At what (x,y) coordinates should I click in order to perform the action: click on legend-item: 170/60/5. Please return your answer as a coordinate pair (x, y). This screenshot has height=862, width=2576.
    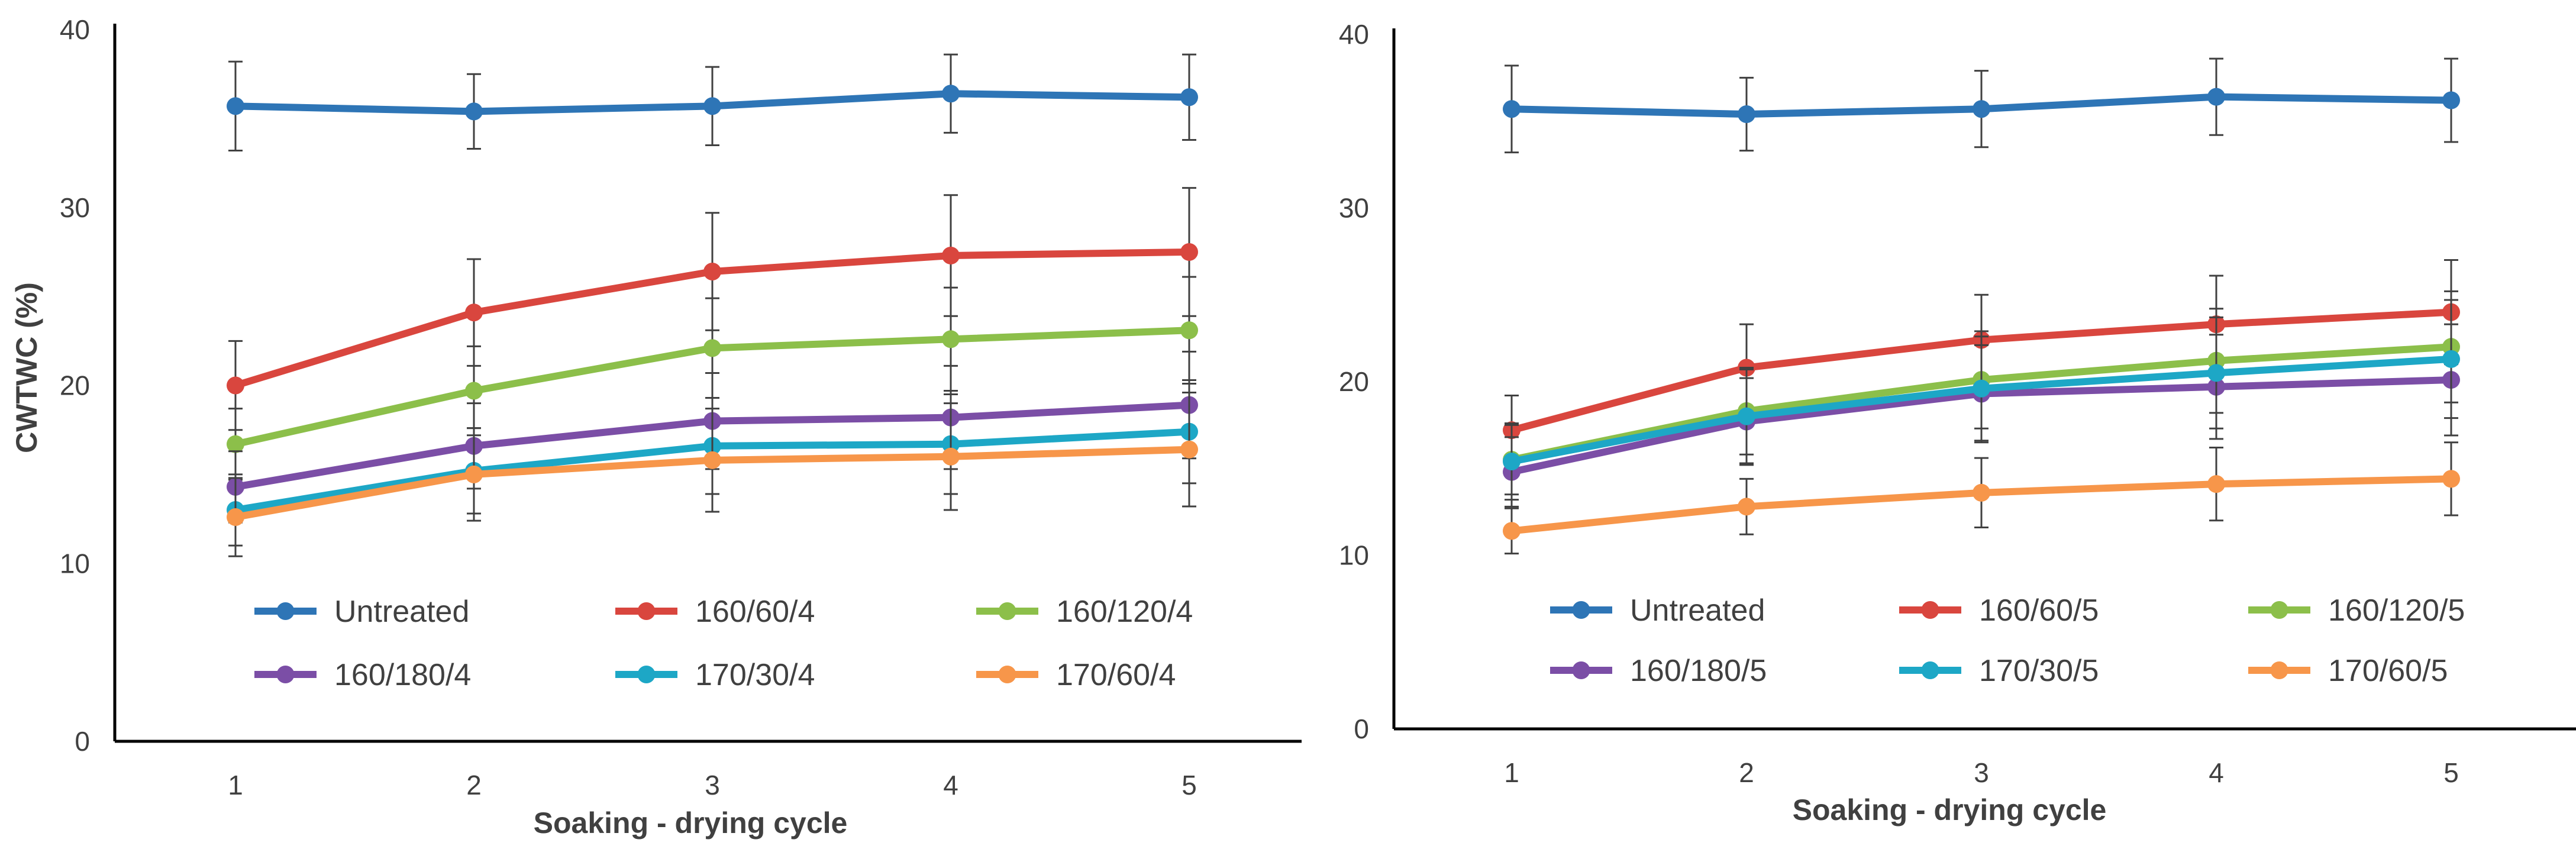
    Looking at the image, I should click on (2348, 671).